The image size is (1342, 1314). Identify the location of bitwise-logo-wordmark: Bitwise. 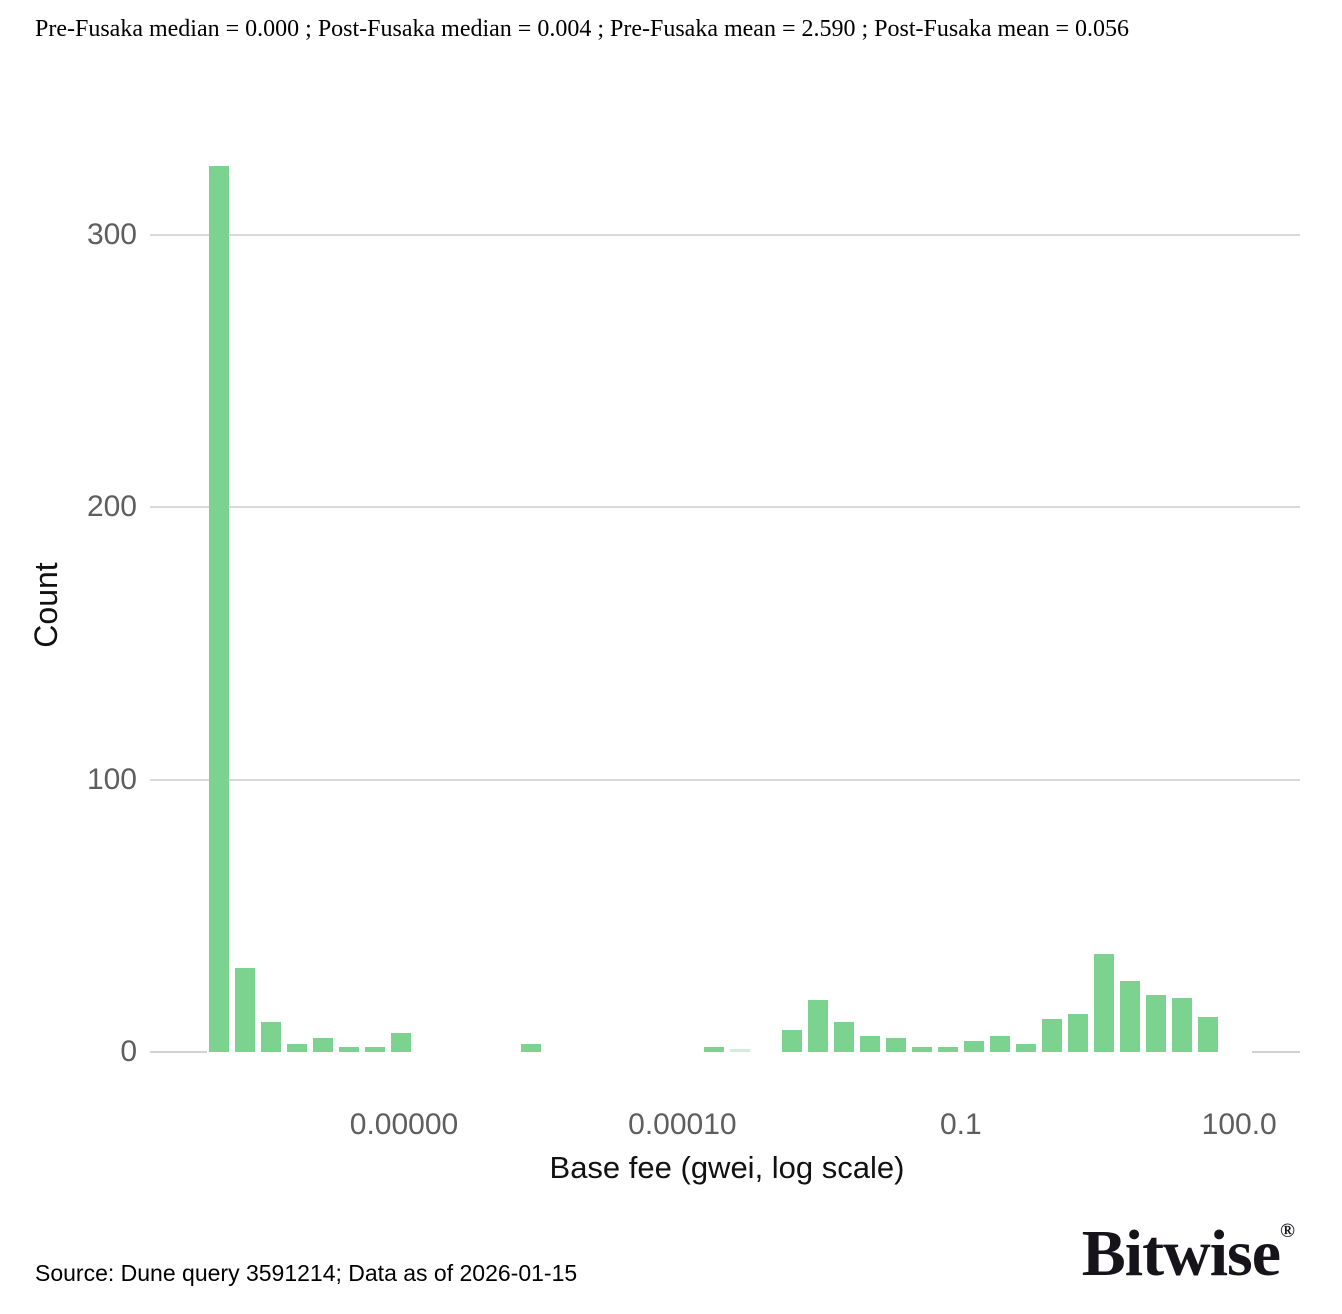
(1181, 1253).